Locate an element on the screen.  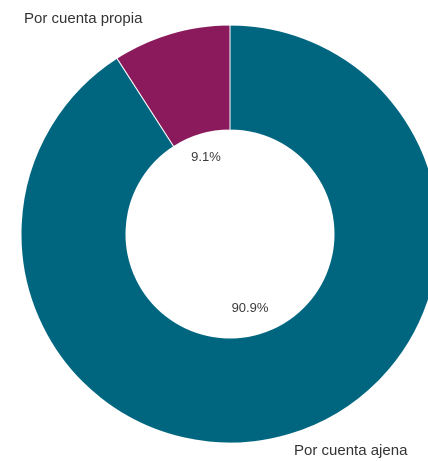
value-label-por-cuenta-propia: 9.1% is located at coordinates (206, 156).